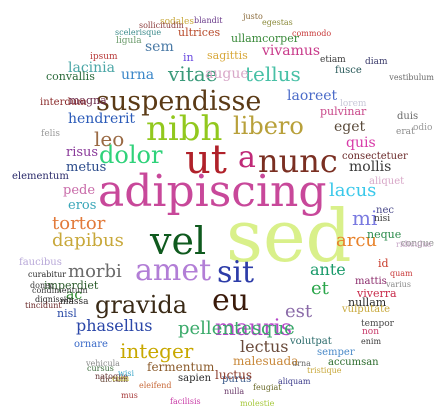 The height and width of the screenshot is (414, 436). I want to click on cloud-word: aliquet, so click(387, 181).